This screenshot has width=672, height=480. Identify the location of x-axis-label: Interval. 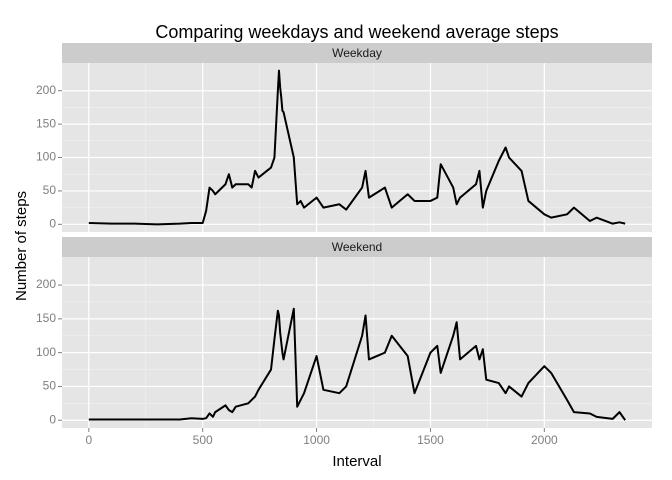
(356, 461).